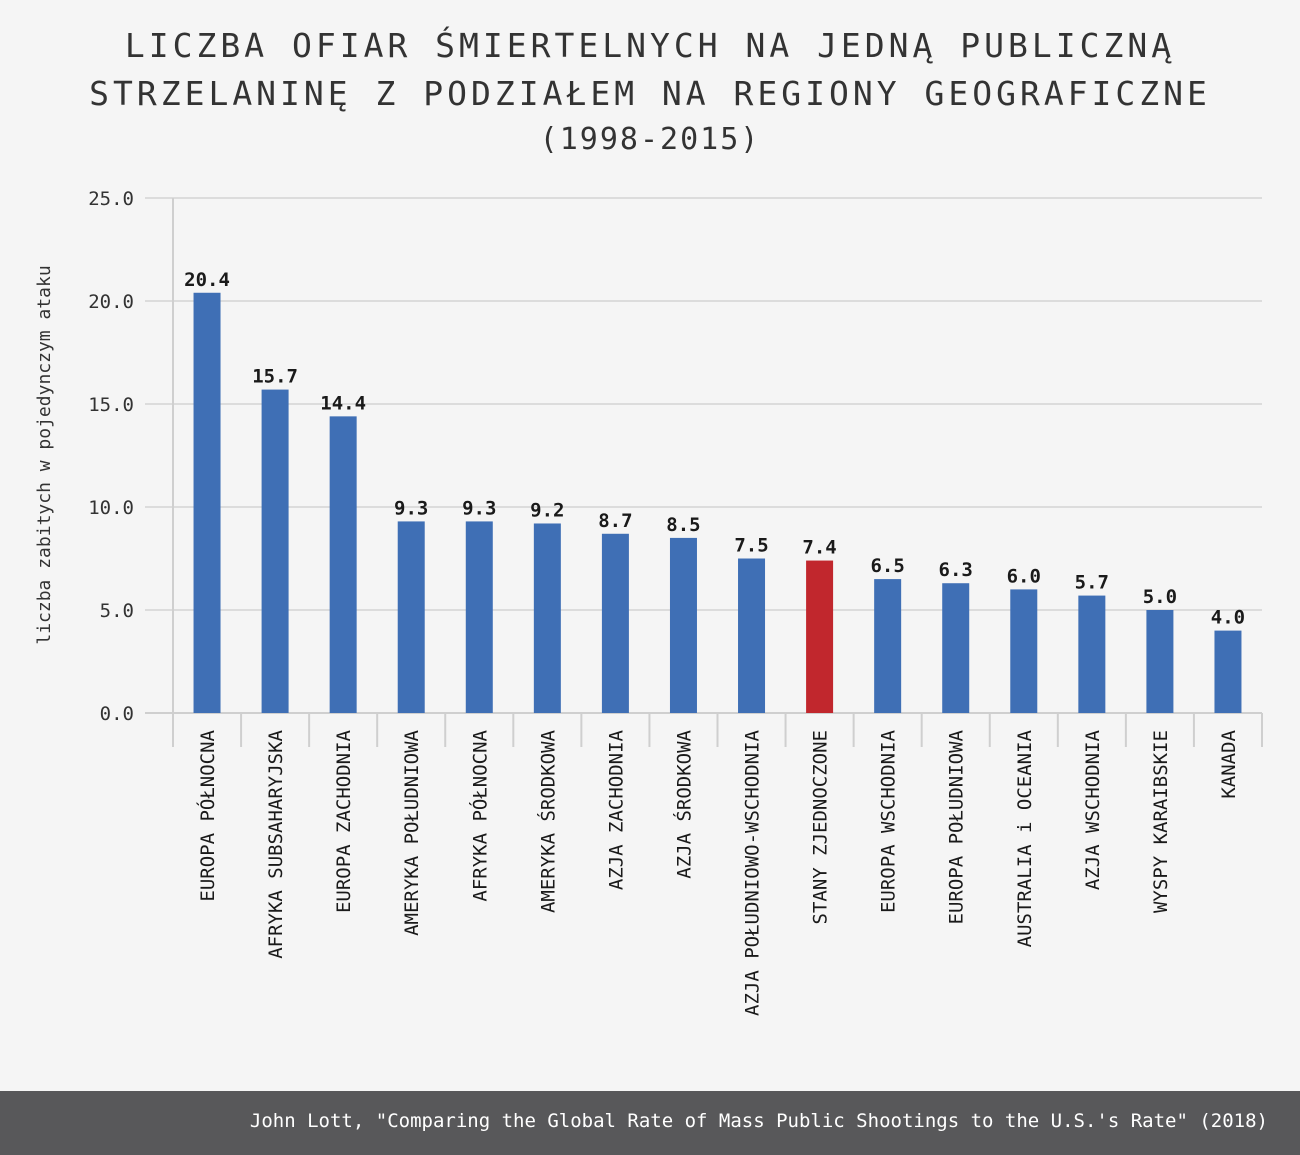 The width and height of the screenshot is (1300, 1155). I want to click on y-tick-label: 20.0, so click(111, 302).